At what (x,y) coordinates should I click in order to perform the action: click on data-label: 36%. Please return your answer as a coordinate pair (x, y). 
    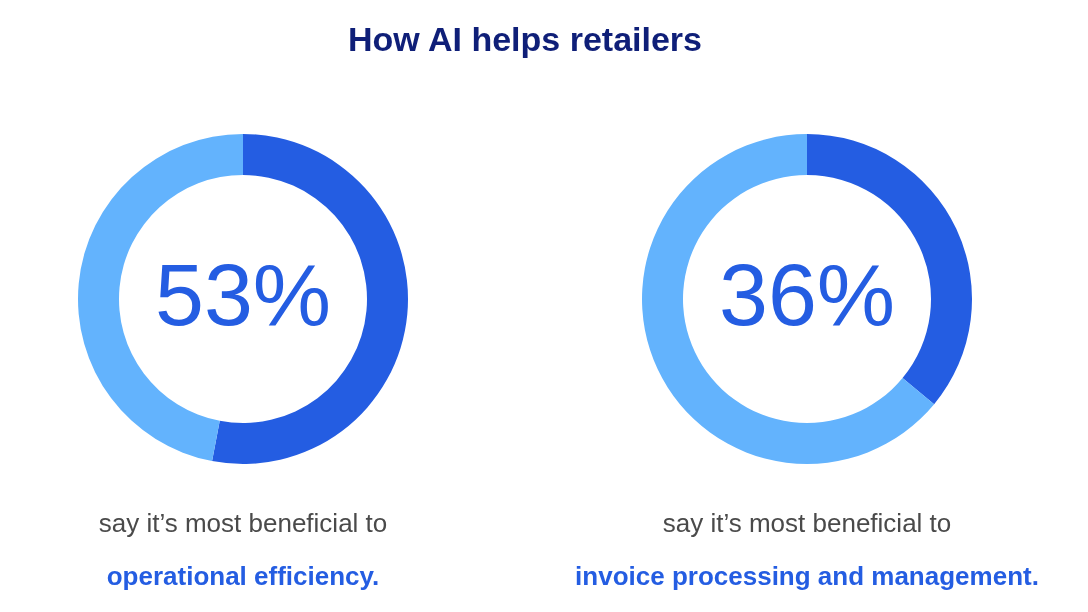
    Looking at the image, I should click on (807, 294).